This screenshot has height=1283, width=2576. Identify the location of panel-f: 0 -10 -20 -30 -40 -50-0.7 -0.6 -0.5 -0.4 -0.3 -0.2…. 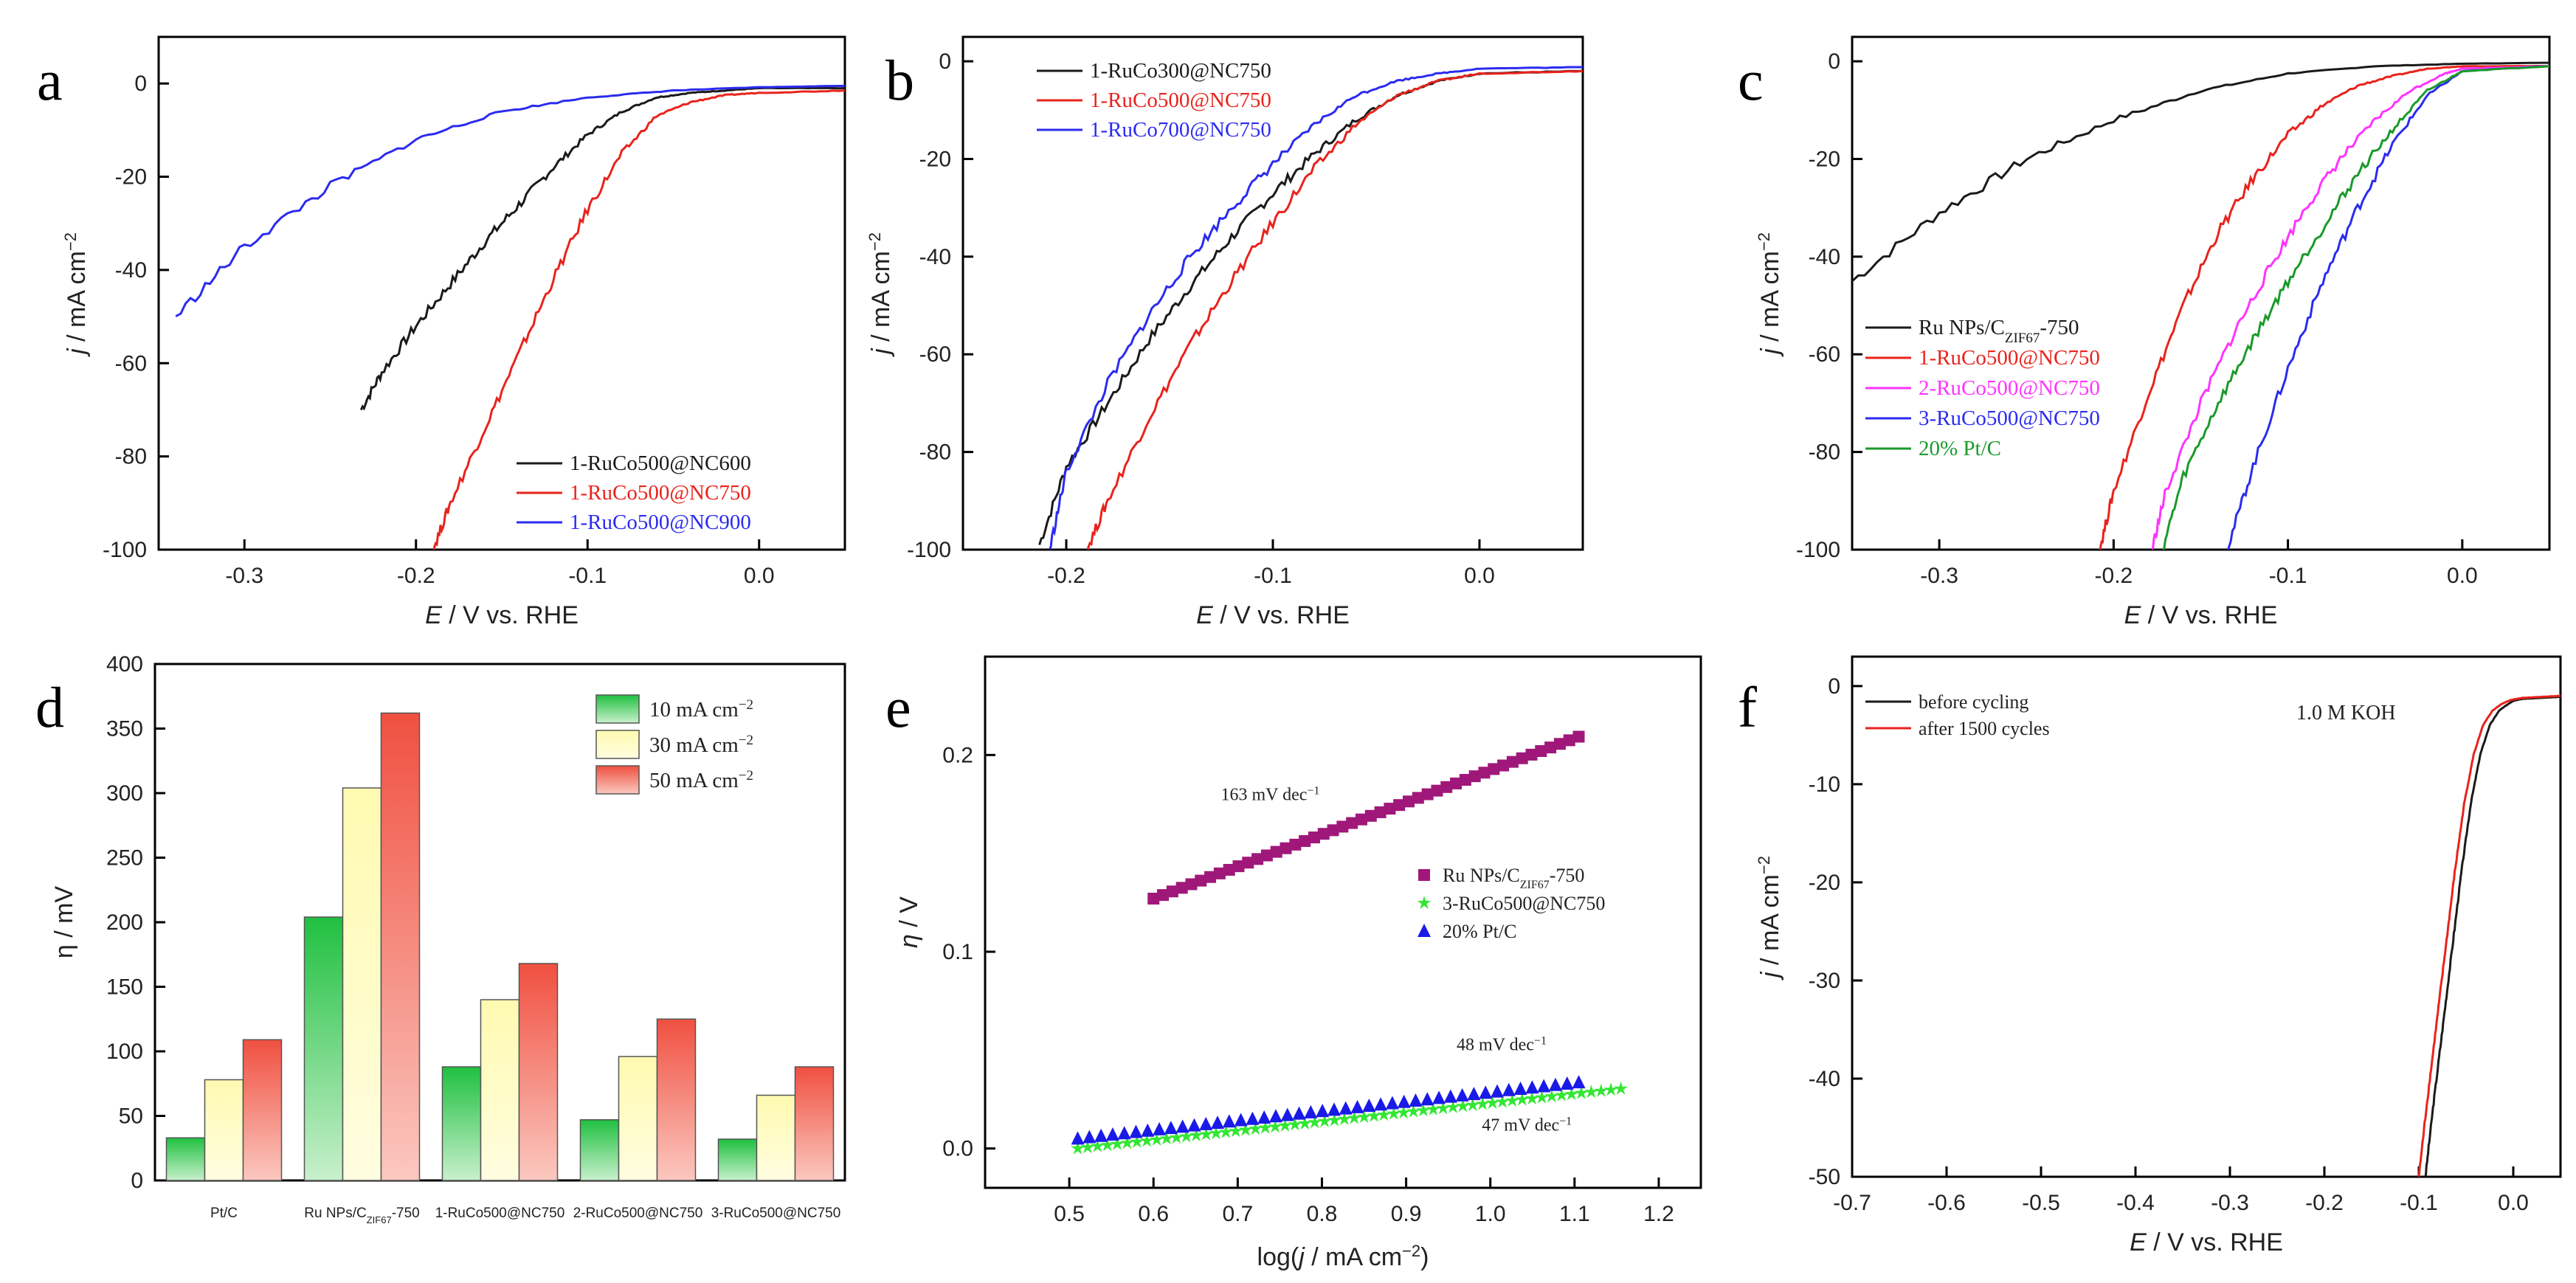
(2150, 956).